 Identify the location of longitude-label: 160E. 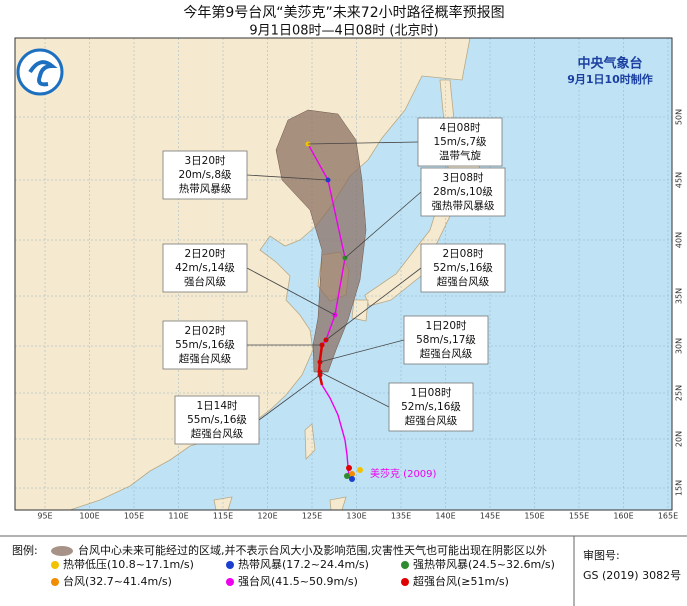
(623, 516).